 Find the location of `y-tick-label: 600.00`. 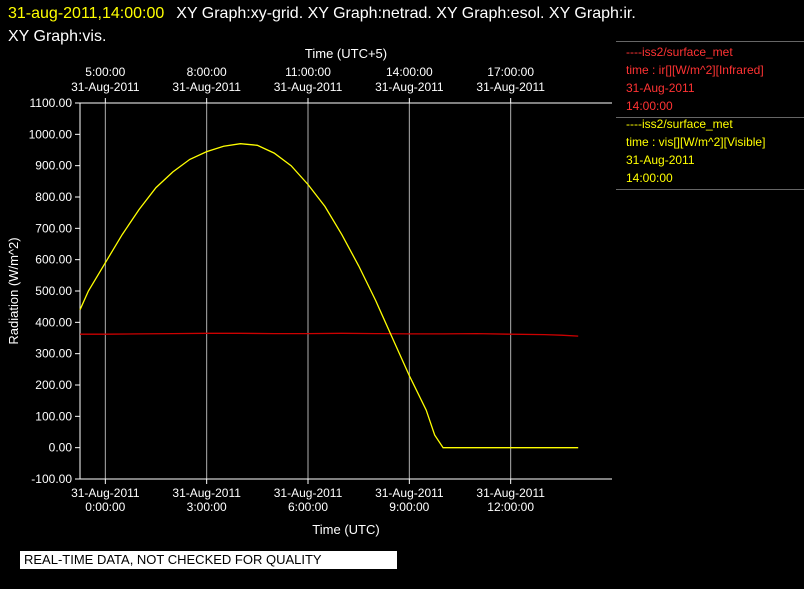

y-tick-label: 600.00 is located at coordinates (53, 260).